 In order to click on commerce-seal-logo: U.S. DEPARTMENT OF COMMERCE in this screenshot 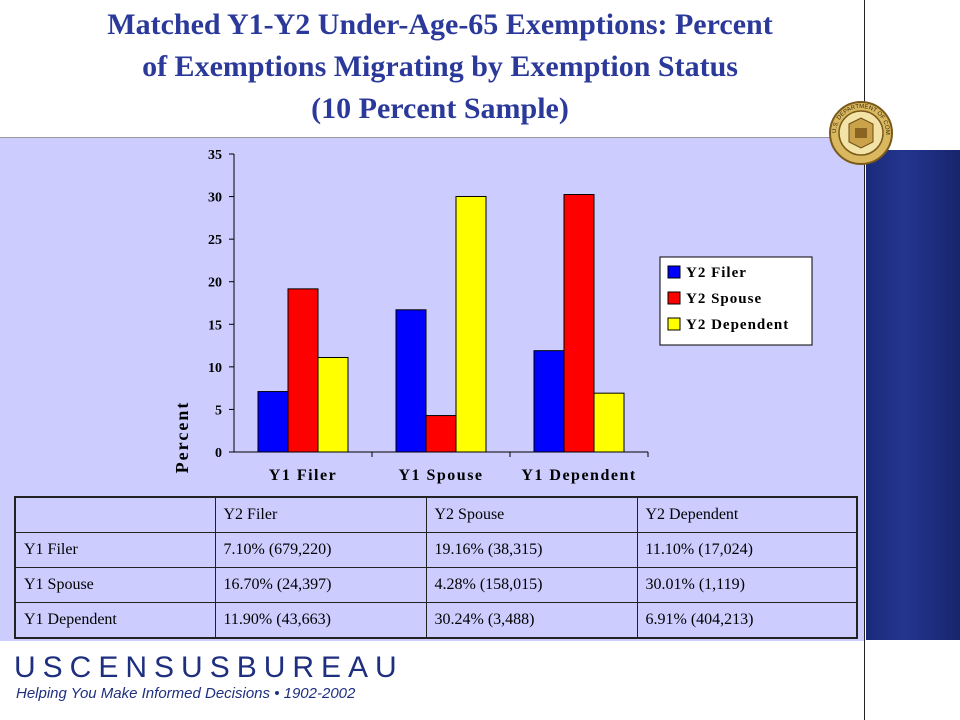, I will do `click(860, 132)`.